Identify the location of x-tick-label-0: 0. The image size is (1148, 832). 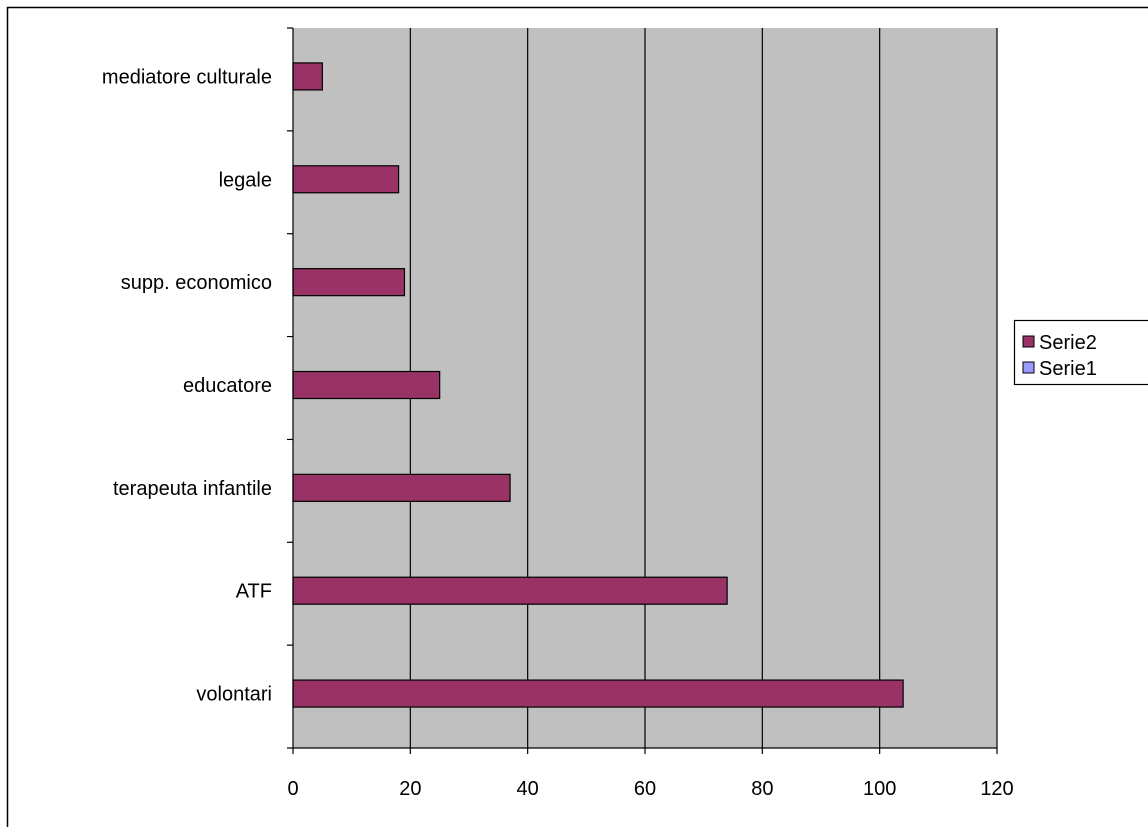
(292, 789).